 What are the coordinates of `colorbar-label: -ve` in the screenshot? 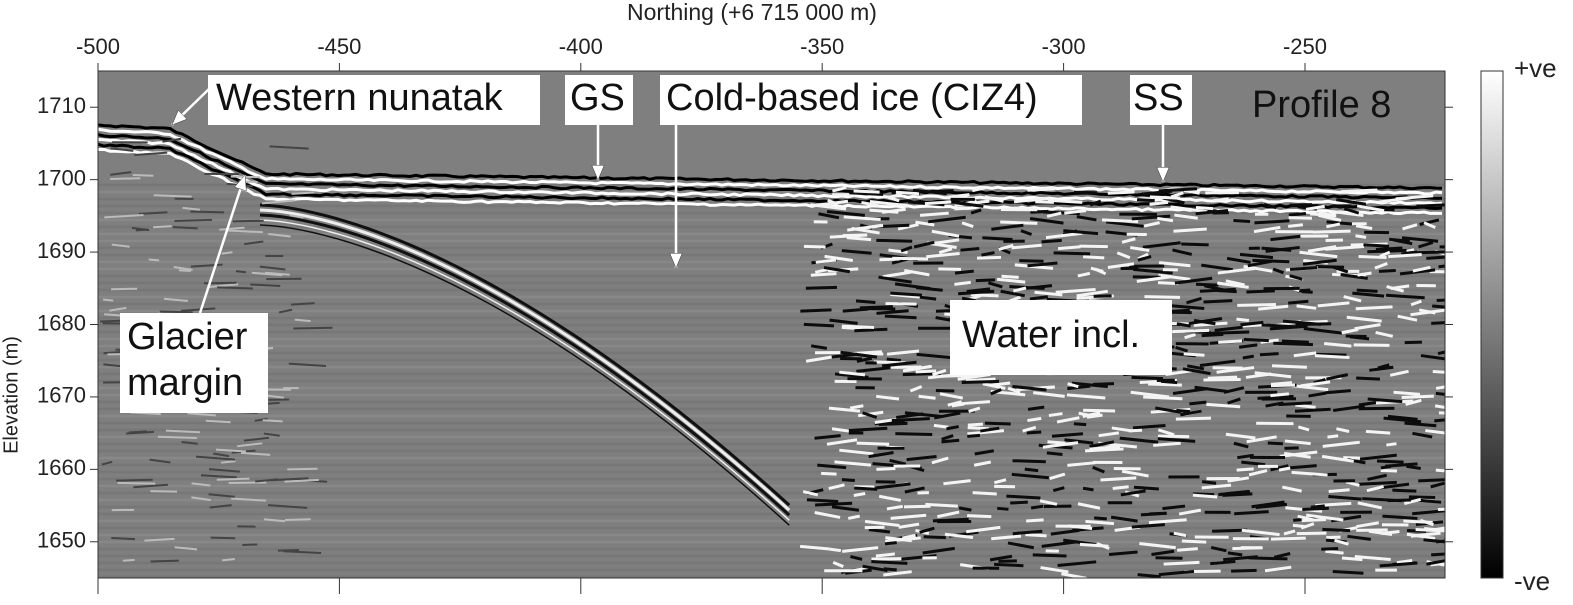 It's located at (1532, 581).